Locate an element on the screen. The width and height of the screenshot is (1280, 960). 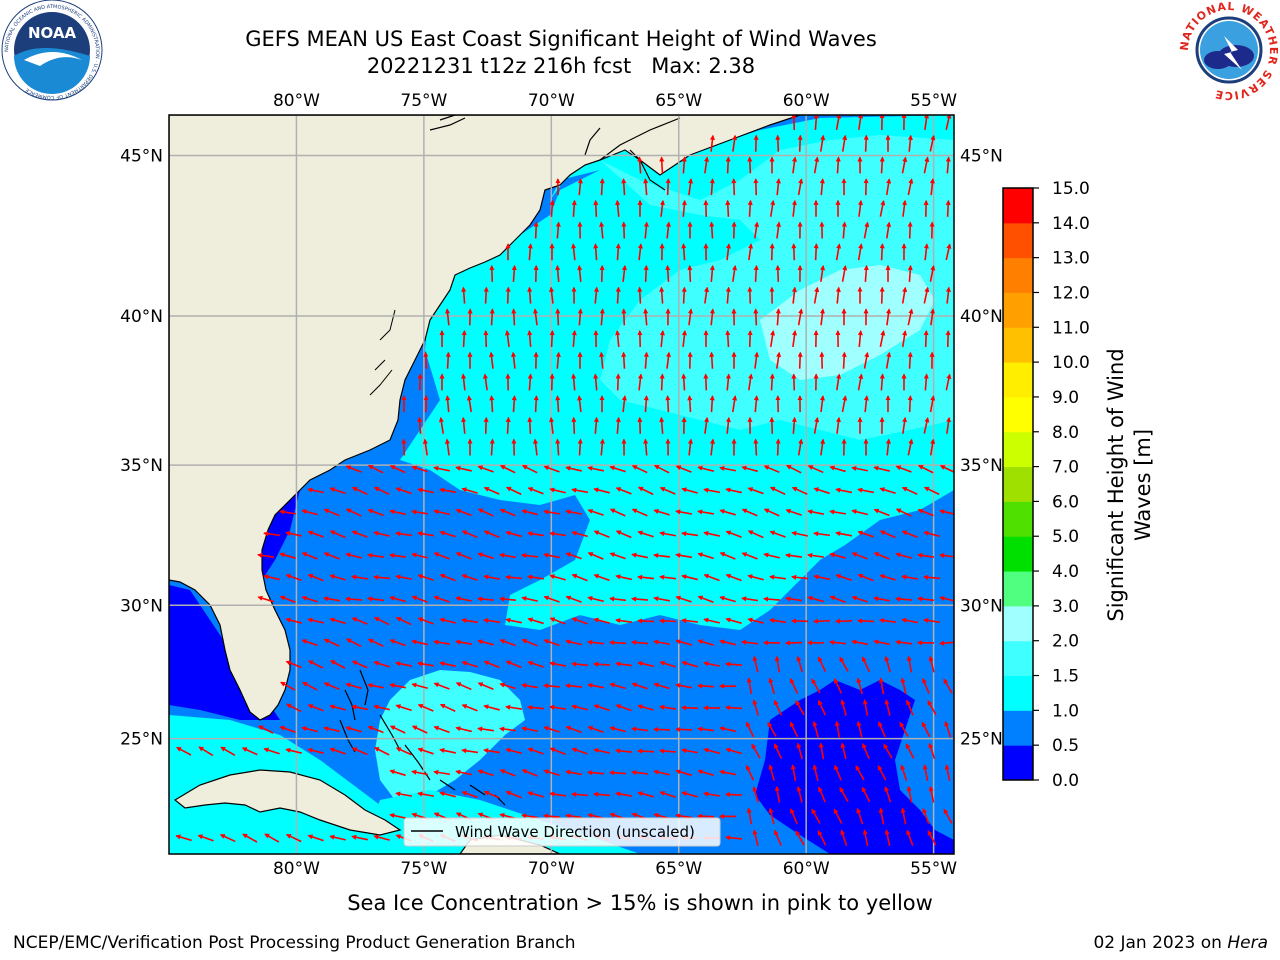
lon-tick-label-bottom: 80°W is located at coordinates (296, 869).